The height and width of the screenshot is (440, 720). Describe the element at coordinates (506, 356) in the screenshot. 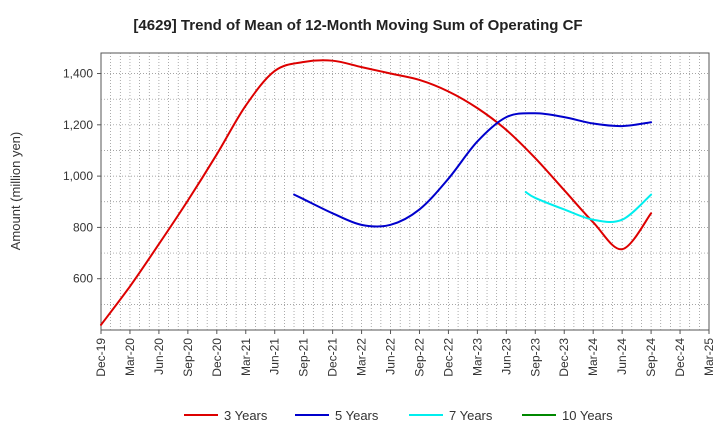

I see `x-tick-label: Jun-23` at that location.